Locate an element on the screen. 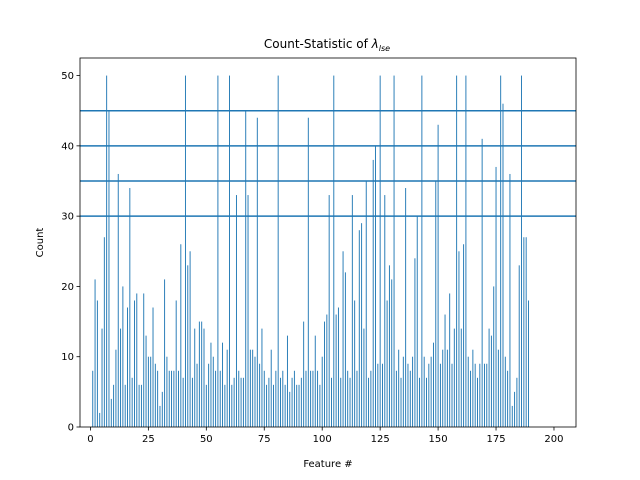 The width and height of the screenshot is (640, 480). y-tick-label: 50 is located at coordinates (67, 76).